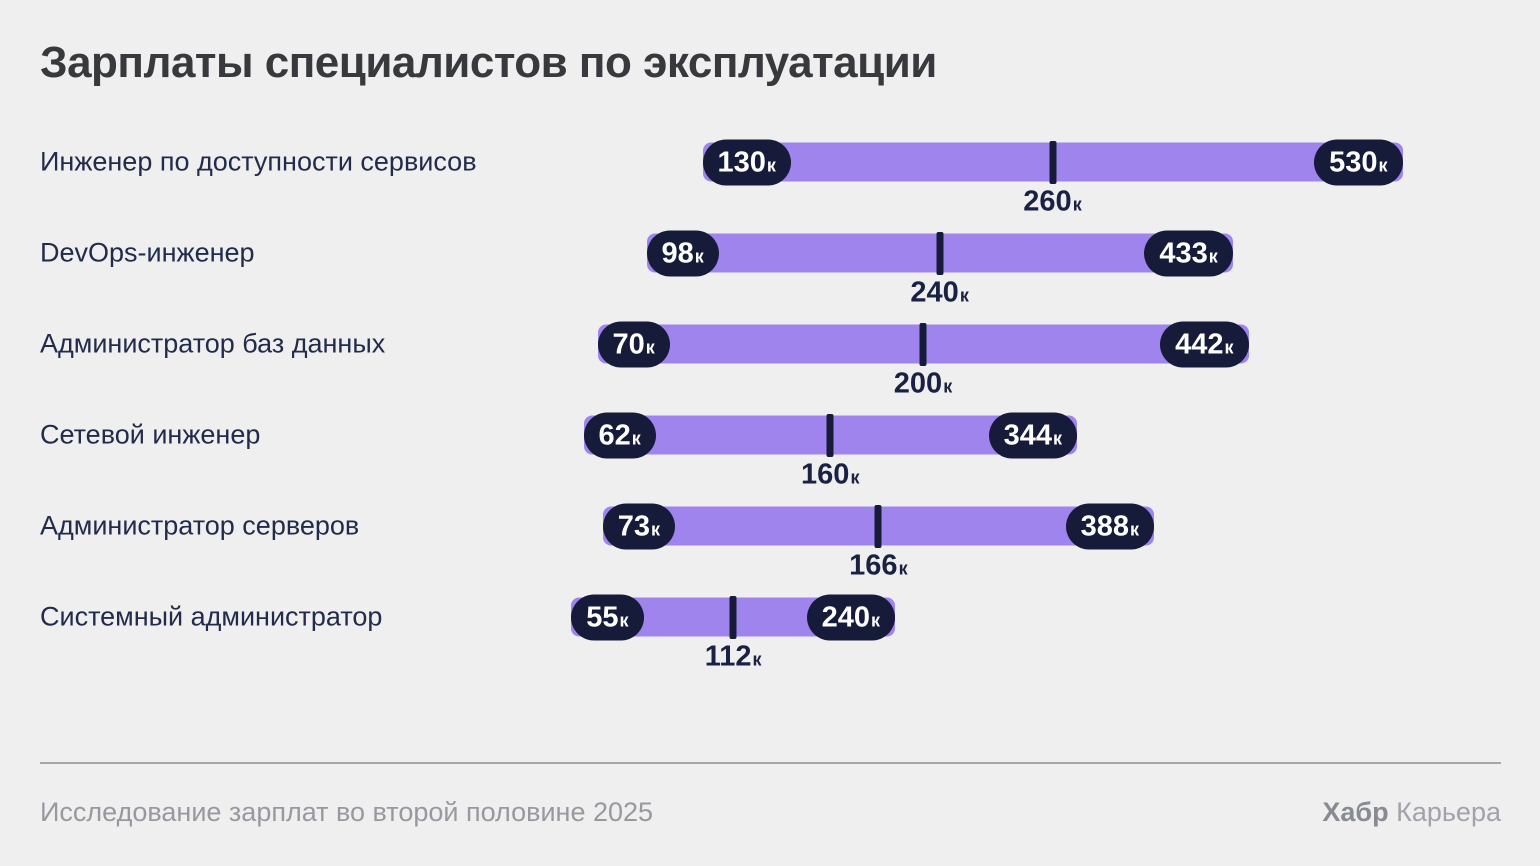 The image size is (1540, 866). What do you see at coordinates (147, 252) in the screenshot?
I see `category-label: DevOps-инженер` at bounding box center [147, 252].